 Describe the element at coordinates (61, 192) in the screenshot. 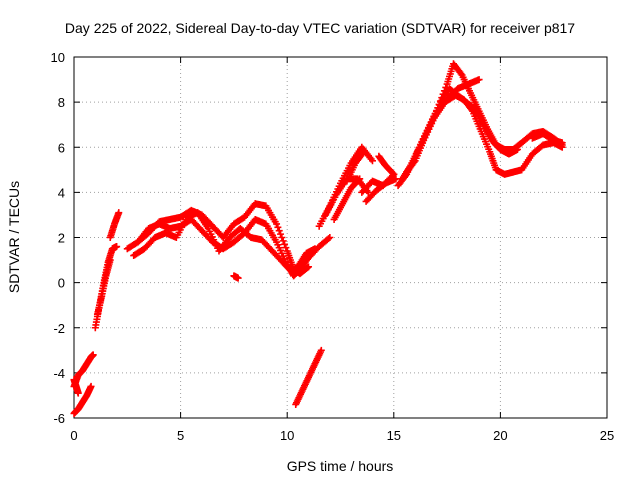

I see `y-tick-label: 4` at that location.